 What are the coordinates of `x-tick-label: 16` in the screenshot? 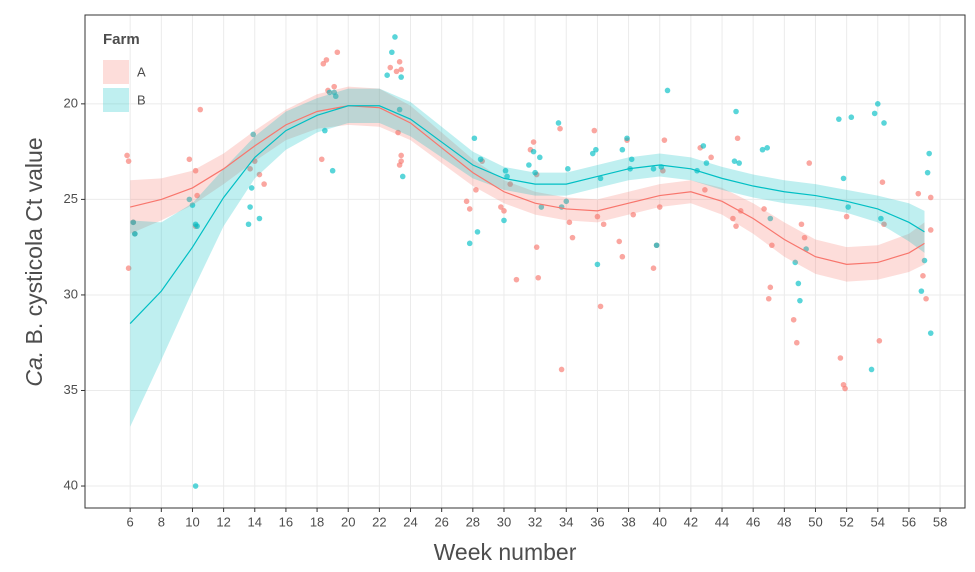 It's located at (286, 521).